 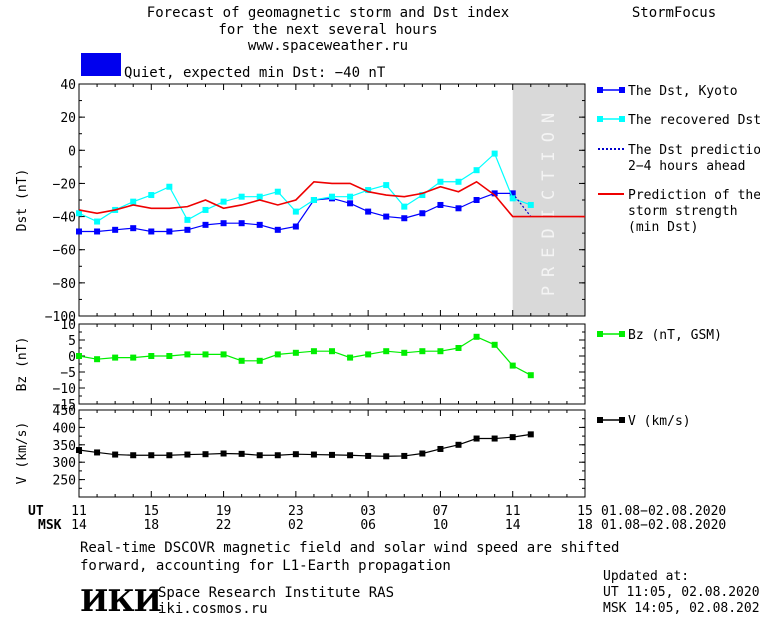 I want to click on legend-entry: The Dst prediction, so click(x=694, y=150).